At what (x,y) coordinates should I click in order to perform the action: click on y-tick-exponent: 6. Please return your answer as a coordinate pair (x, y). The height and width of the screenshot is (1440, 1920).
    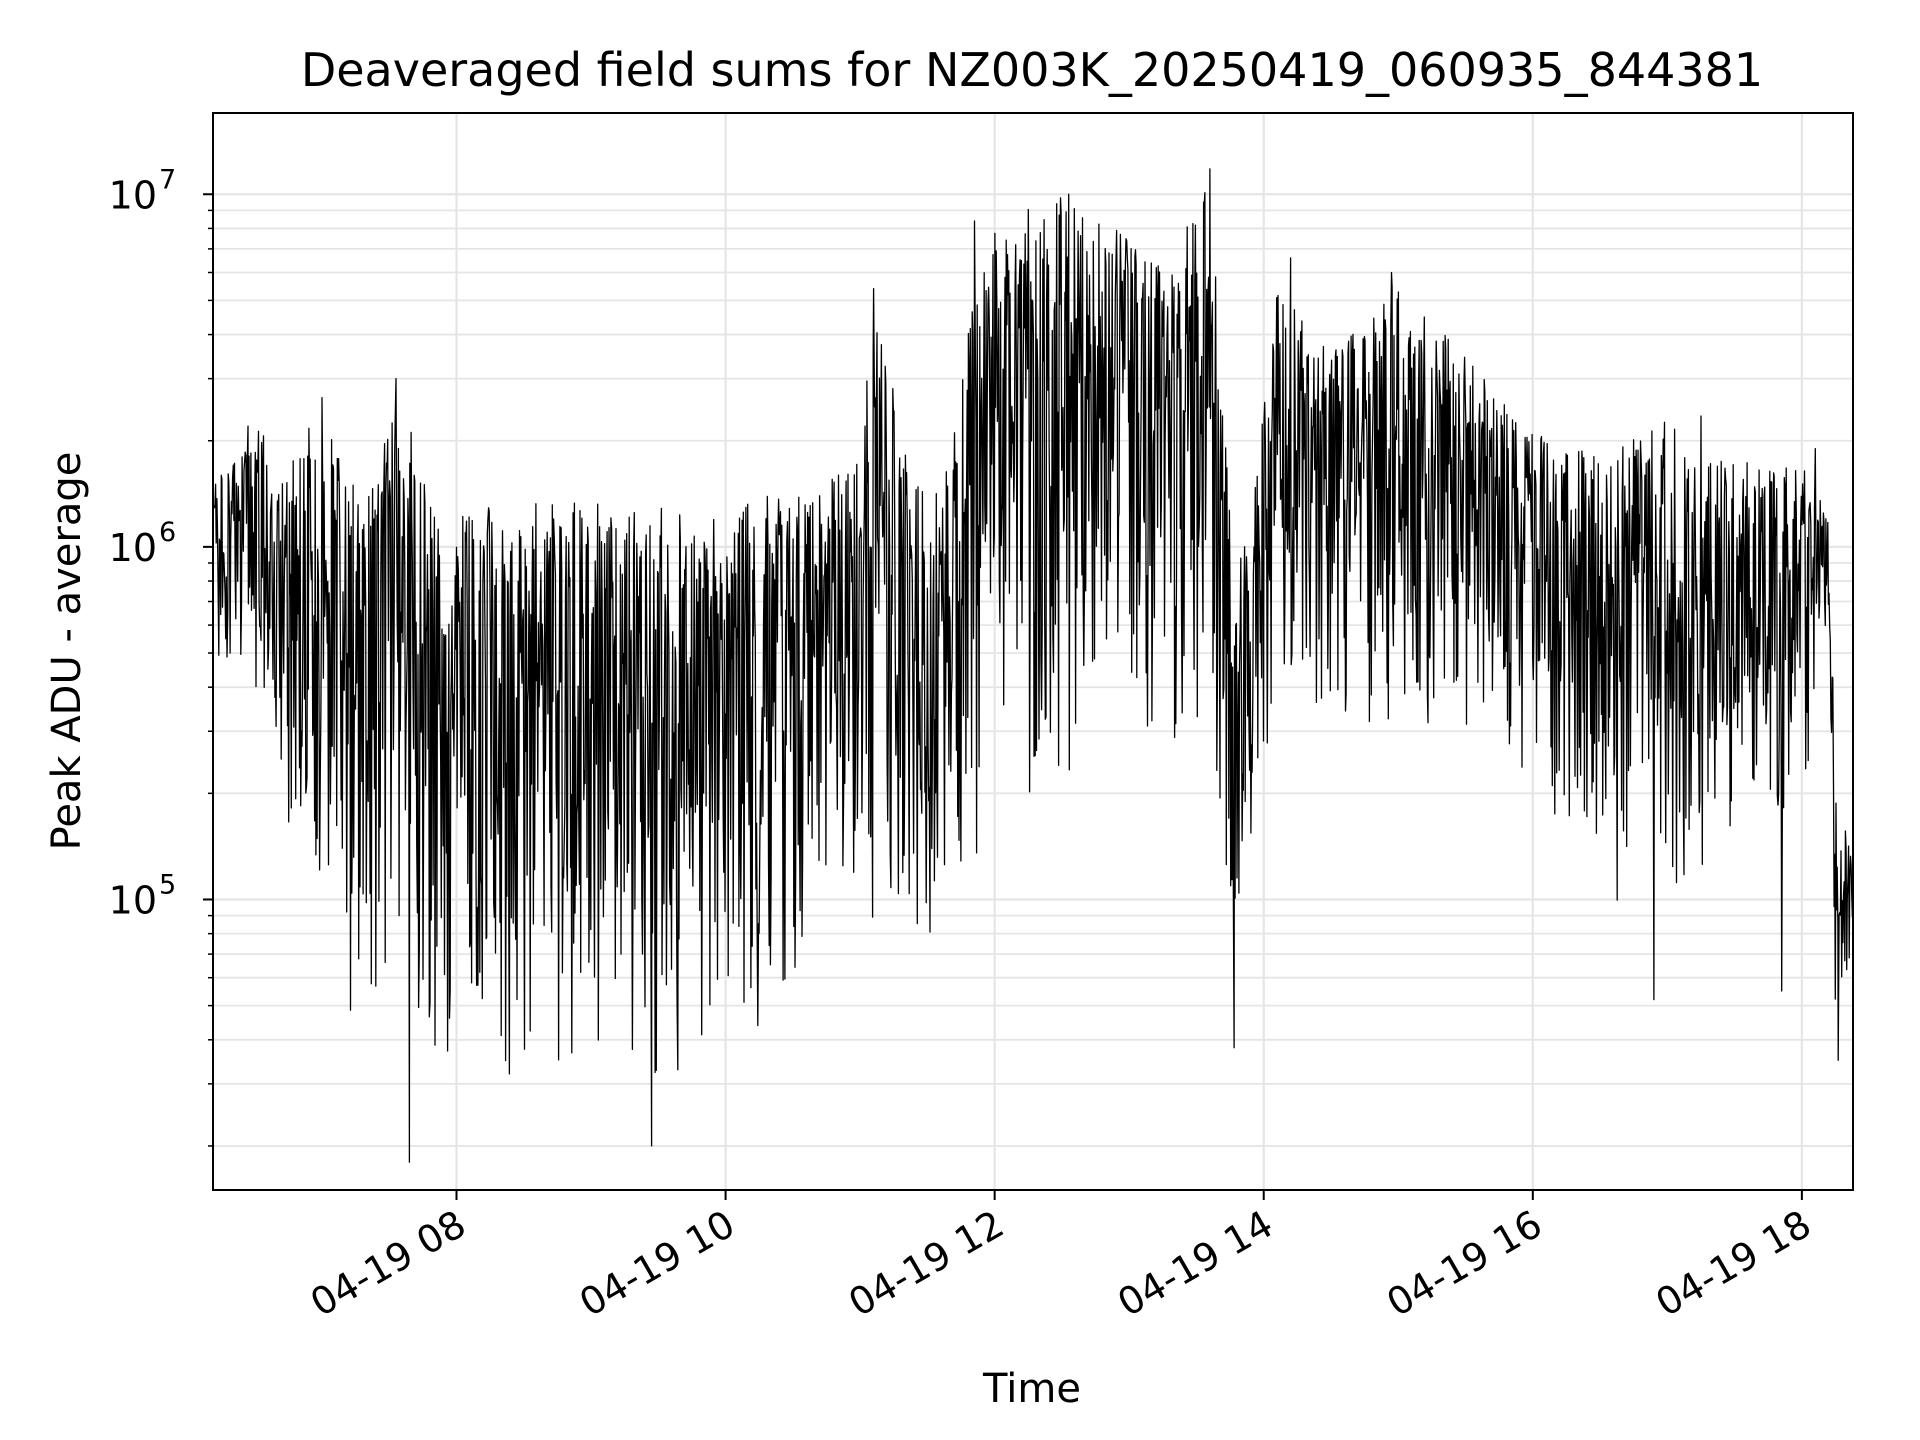
    Looking at the image, I should click on (167, 532).